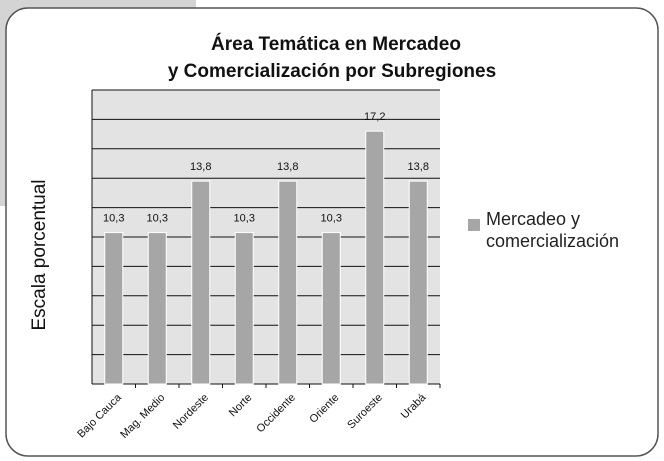 The image size is (664, 461). What do you see at coordinates (332, 71) in the screenshot?
I see `chart-subtitle: y Comercialización por Subregiones` at bounding box center [332, 71].